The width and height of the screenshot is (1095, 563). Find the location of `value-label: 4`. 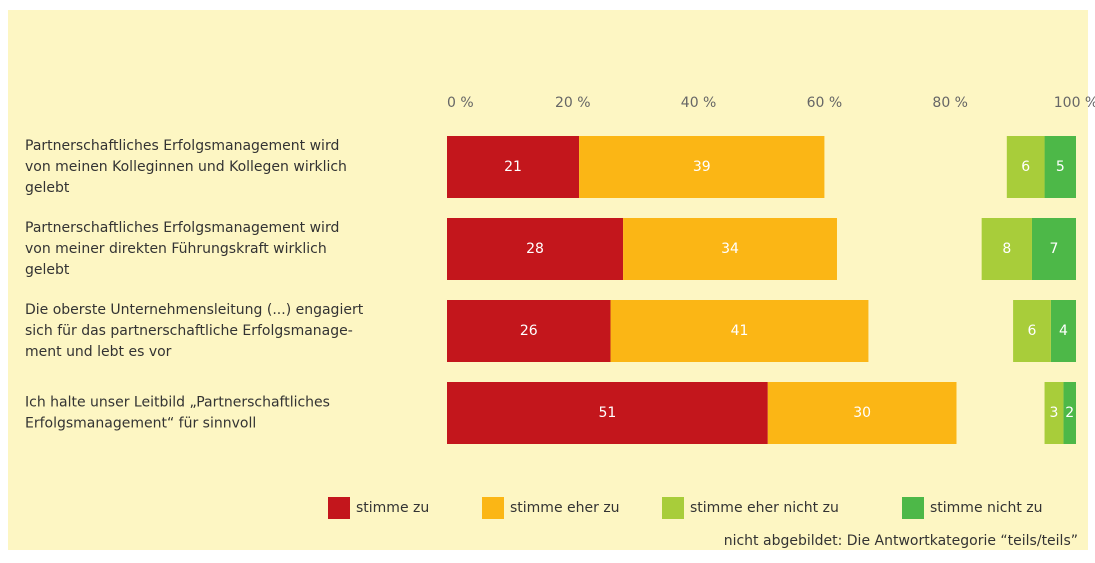

value-label: 4 is located at coordinates (1063, 331).